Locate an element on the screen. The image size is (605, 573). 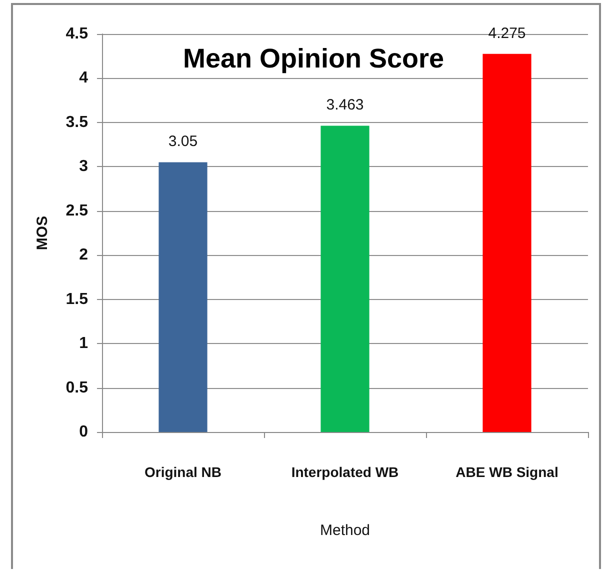
y-tick-label: 4.5 is located at coordinates (77, 34).